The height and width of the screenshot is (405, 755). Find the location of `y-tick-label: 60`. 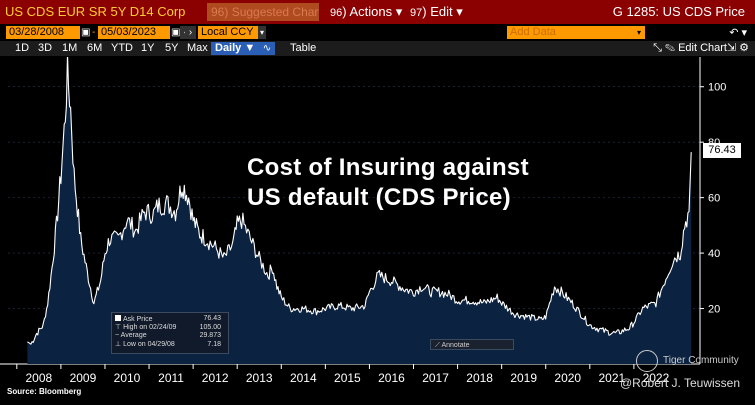

y-tick-label: 60 is located at coordinates (714, 199).